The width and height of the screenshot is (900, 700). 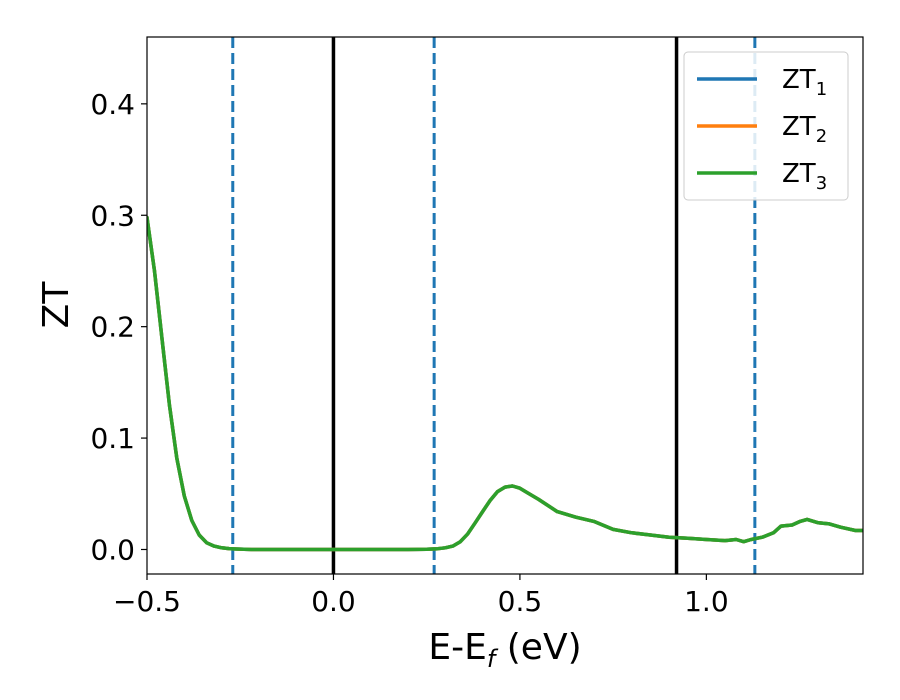 I want to click on legend-label-zt2: ZT2, so click(x=804, y=129).